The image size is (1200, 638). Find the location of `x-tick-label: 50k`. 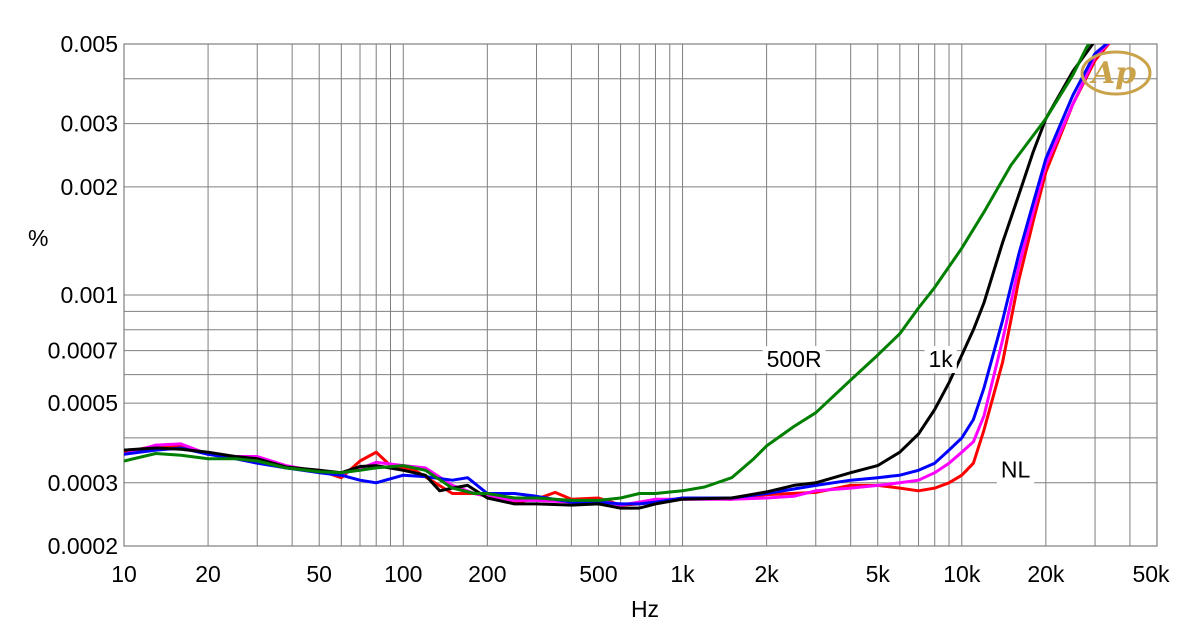

x-tick-label: 50k is located at coordinates (1151, 574).